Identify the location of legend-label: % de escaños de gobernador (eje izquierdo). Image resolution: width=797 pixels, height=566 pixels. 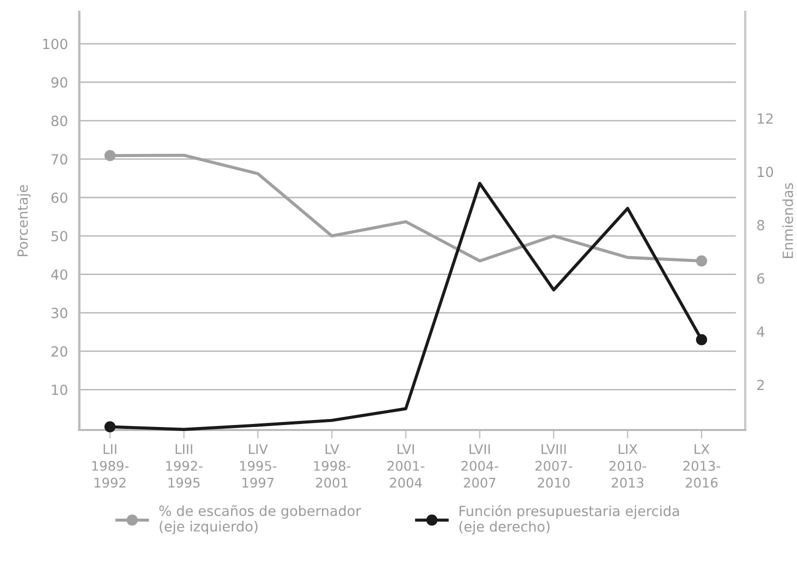
(260, 519).